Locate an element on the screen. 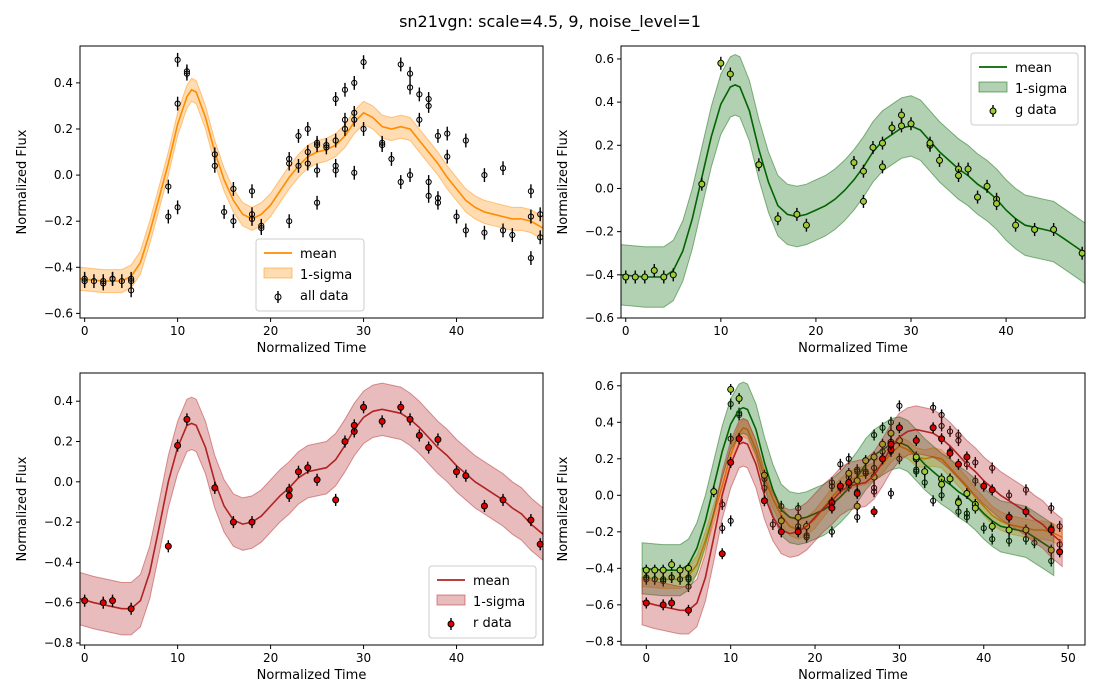 The image size is (1100, 700). x-tick-label: 30 is located at coordinates (363, 331).